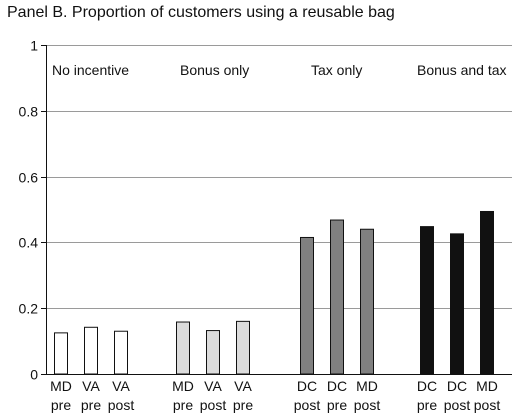 This screenshot has width=517, height=419. I want to click on y-tick-label: 0.8, so click(29, 112).